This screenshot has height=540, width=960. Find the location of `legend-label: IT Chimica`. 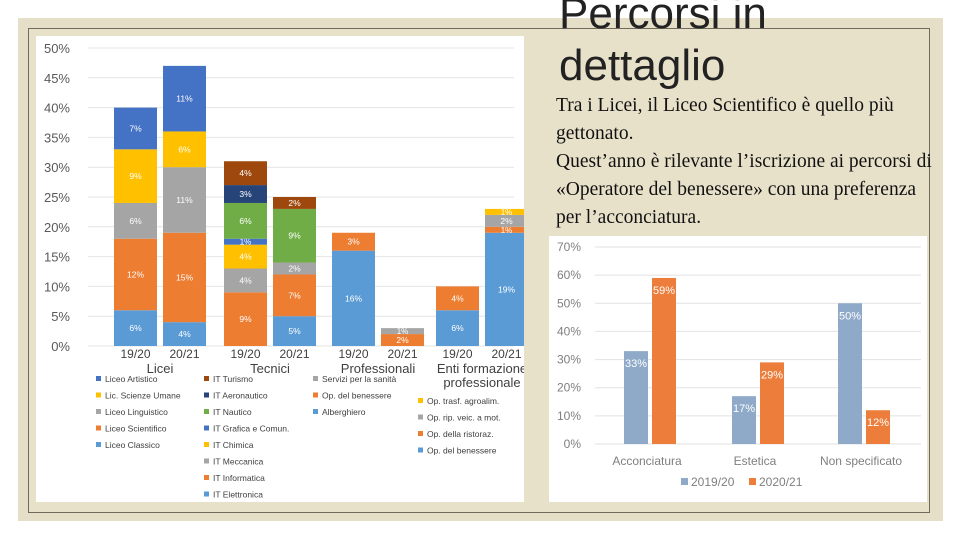

legend-label: IT Chimica is located at coordinates (233, 445).